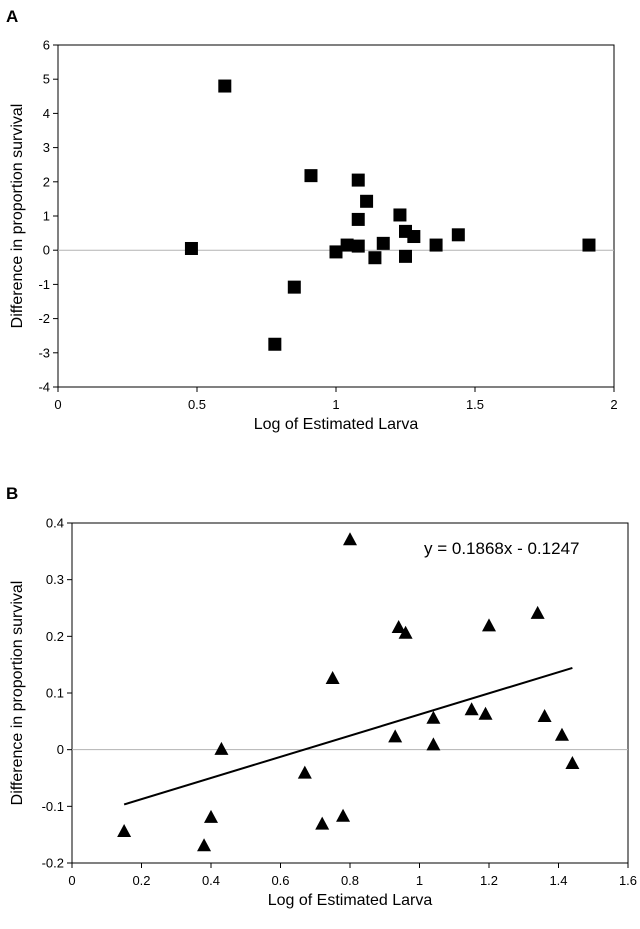 The width and height of the screenshot is (640, 929). I want to click on panel-a-x-ticks: 0 0.5 1 1.5 2, so click(336, 399).